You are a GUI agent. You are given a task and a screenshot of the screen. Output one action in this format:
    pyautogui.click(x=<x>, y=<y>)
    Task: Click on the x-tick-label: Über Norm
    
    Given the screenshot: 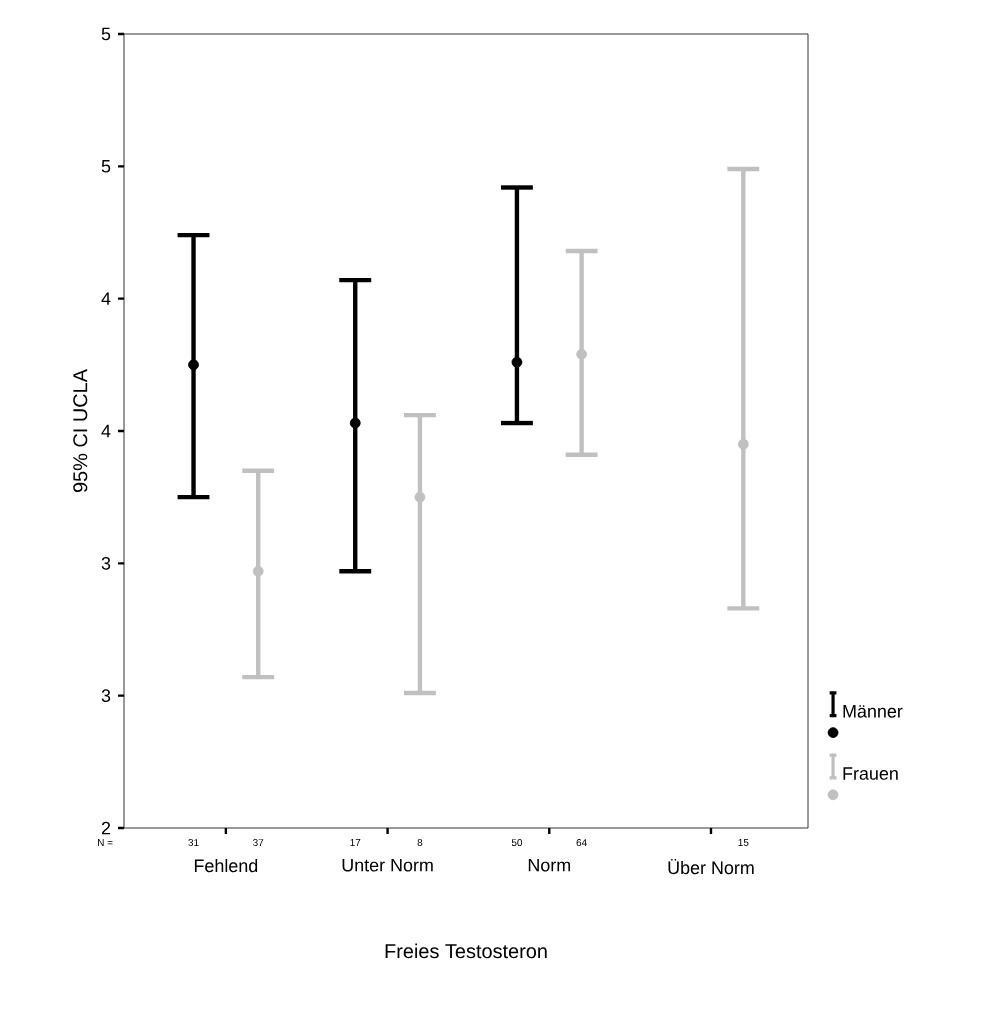 What is the action you would take?
    pyautogui.click(x=711, y=866)
    